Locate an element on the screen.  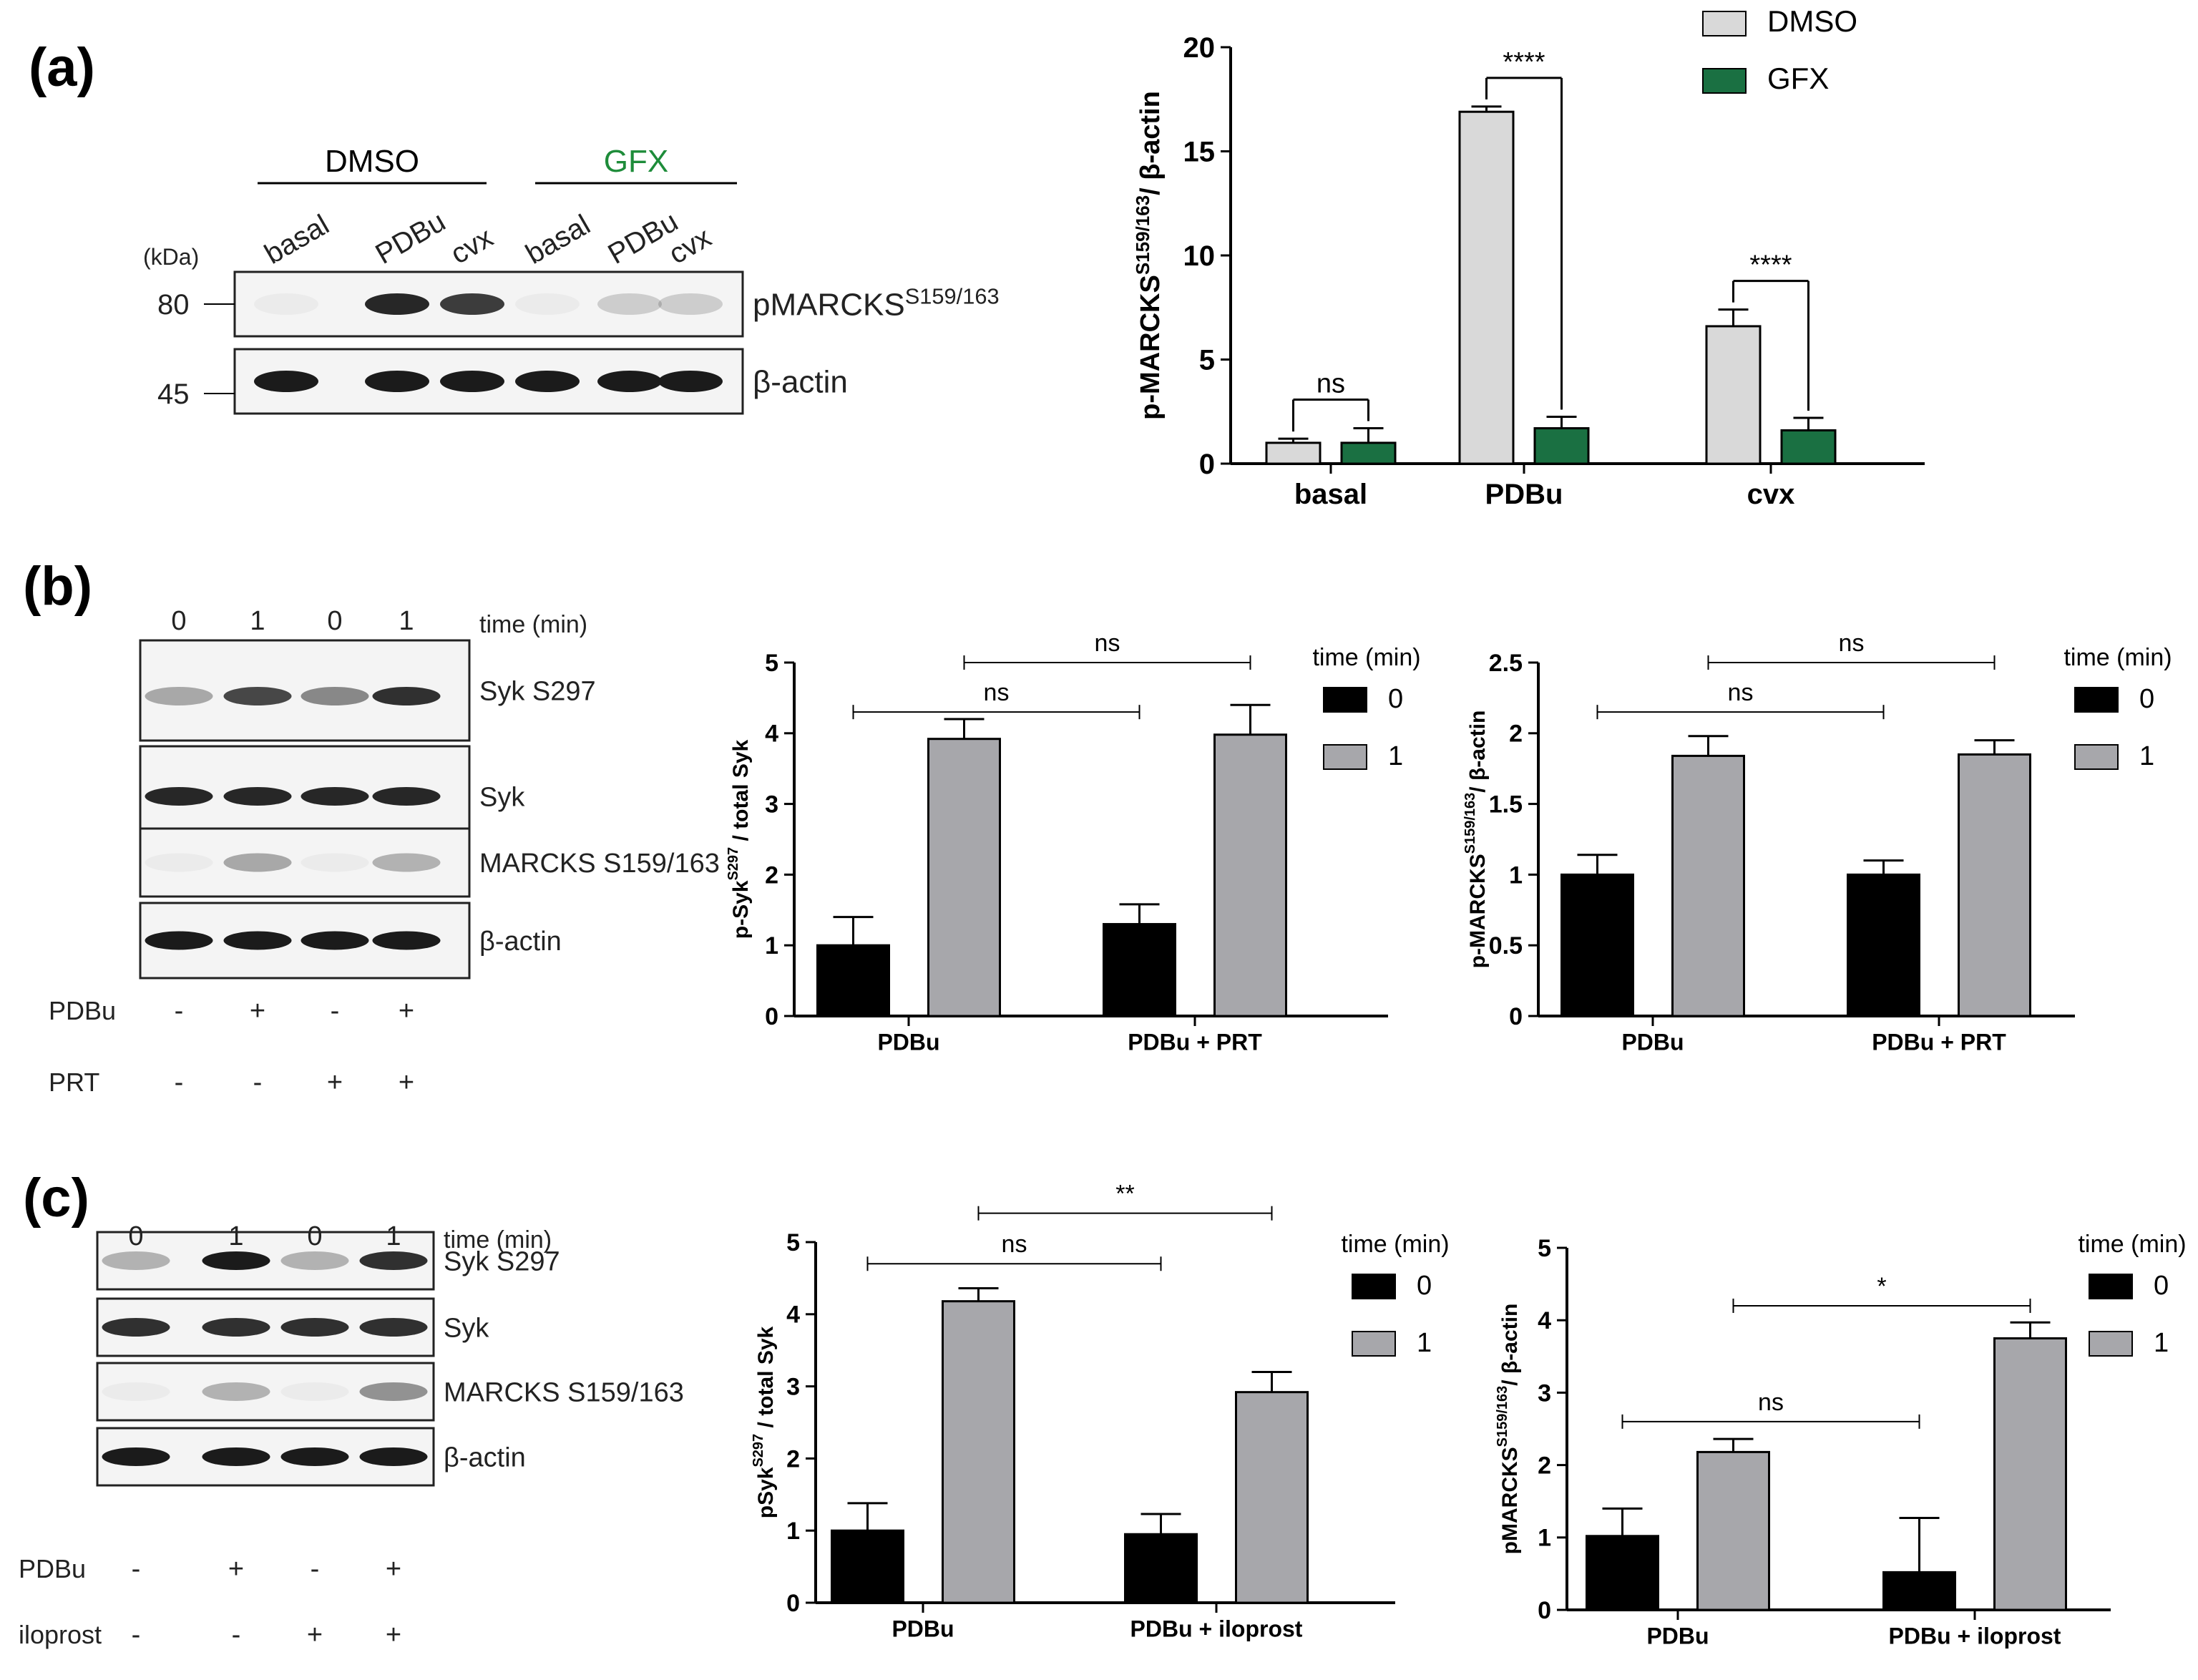
blot-lane-label: cvx is located at coordinates (472, 246).